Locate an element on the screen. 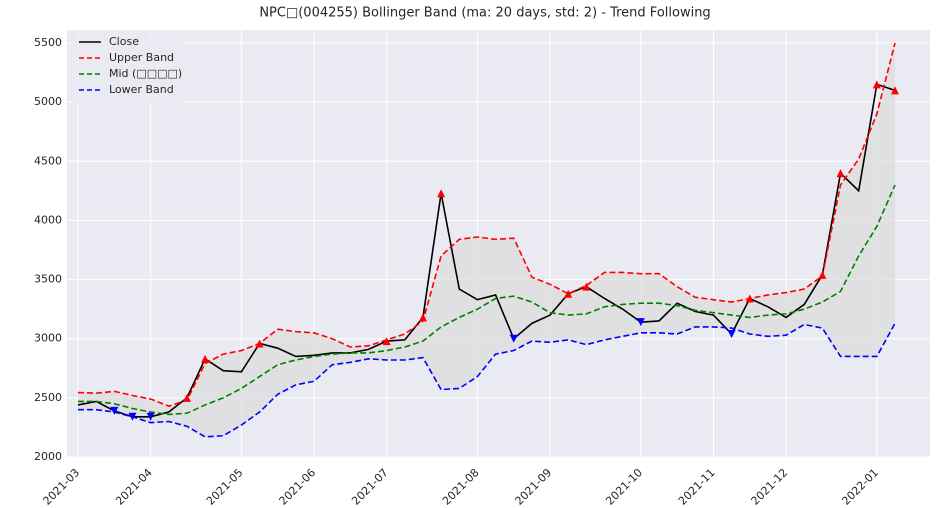  x-tick-label: 2021-11 is located at coordinates (697, 487).